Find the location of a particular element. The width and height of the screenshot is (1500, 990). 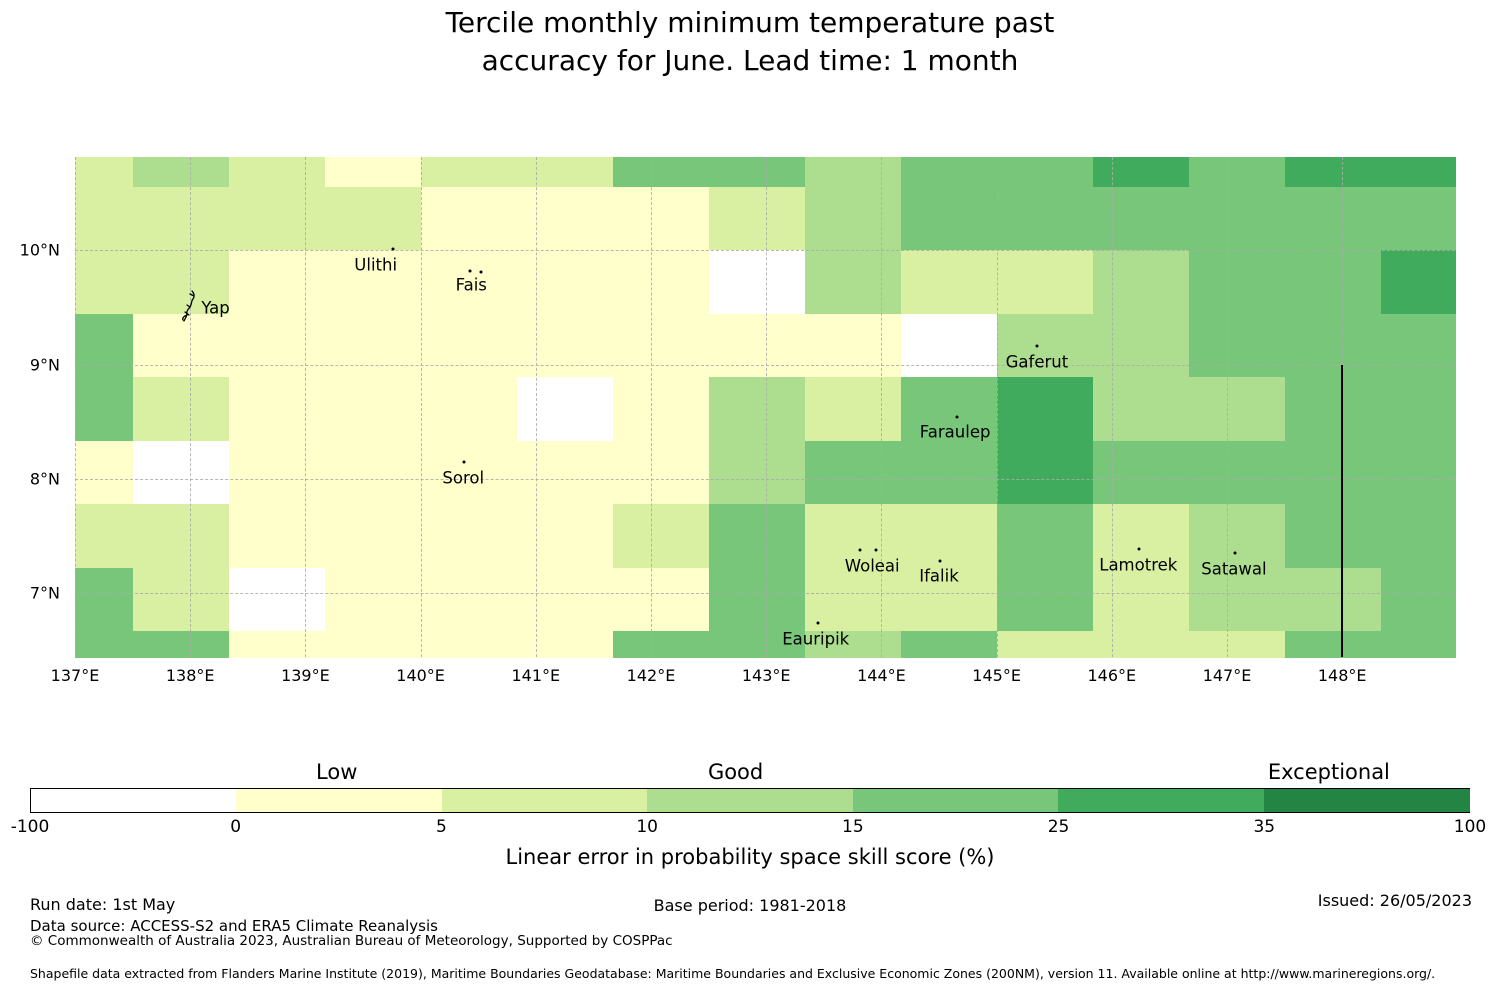

x-tick-label: 147°E is located at coordinates (1227, 675).